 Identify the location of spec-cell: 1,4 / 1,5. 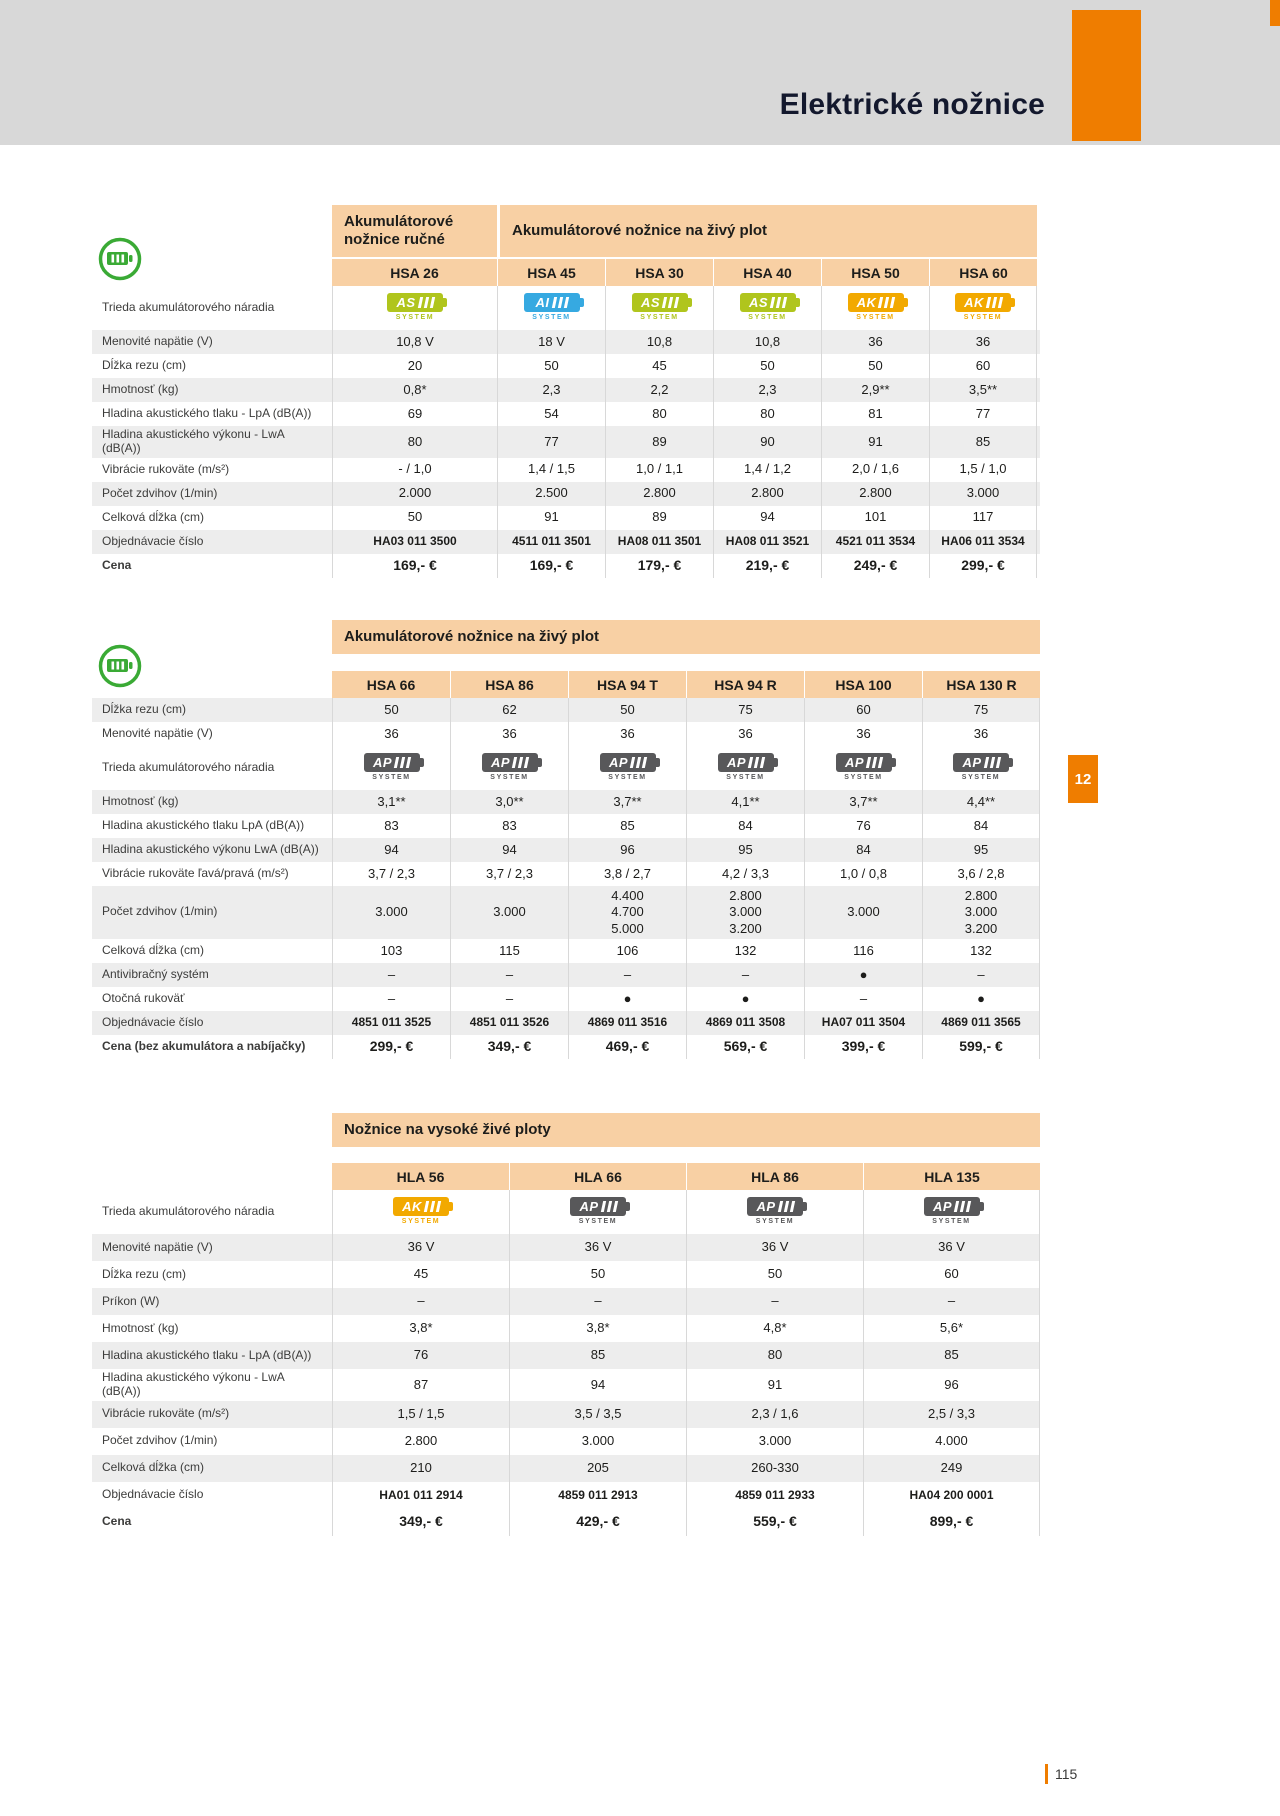
(551, 469).